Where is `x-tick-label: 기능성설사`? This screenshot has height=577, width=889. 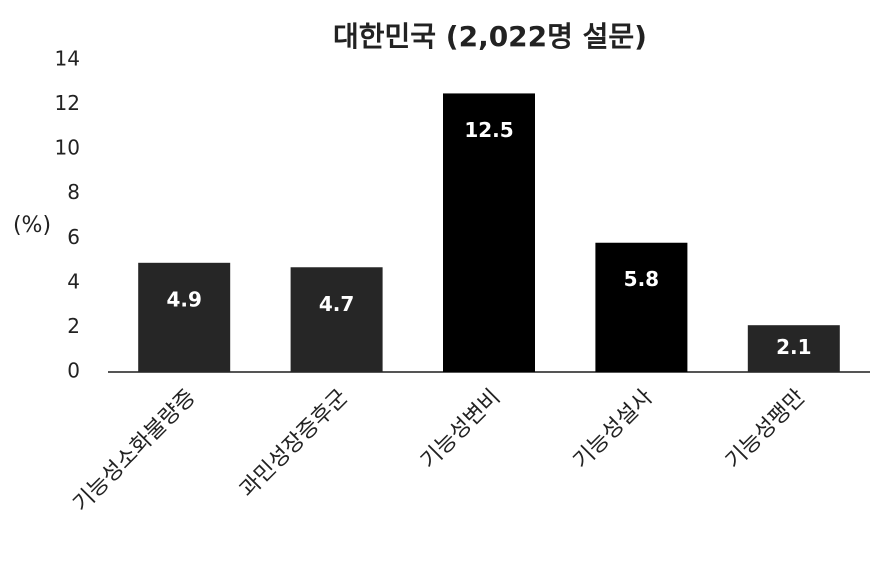 x-tick-label: 기능성설사 is located at coordinates (613, 429).